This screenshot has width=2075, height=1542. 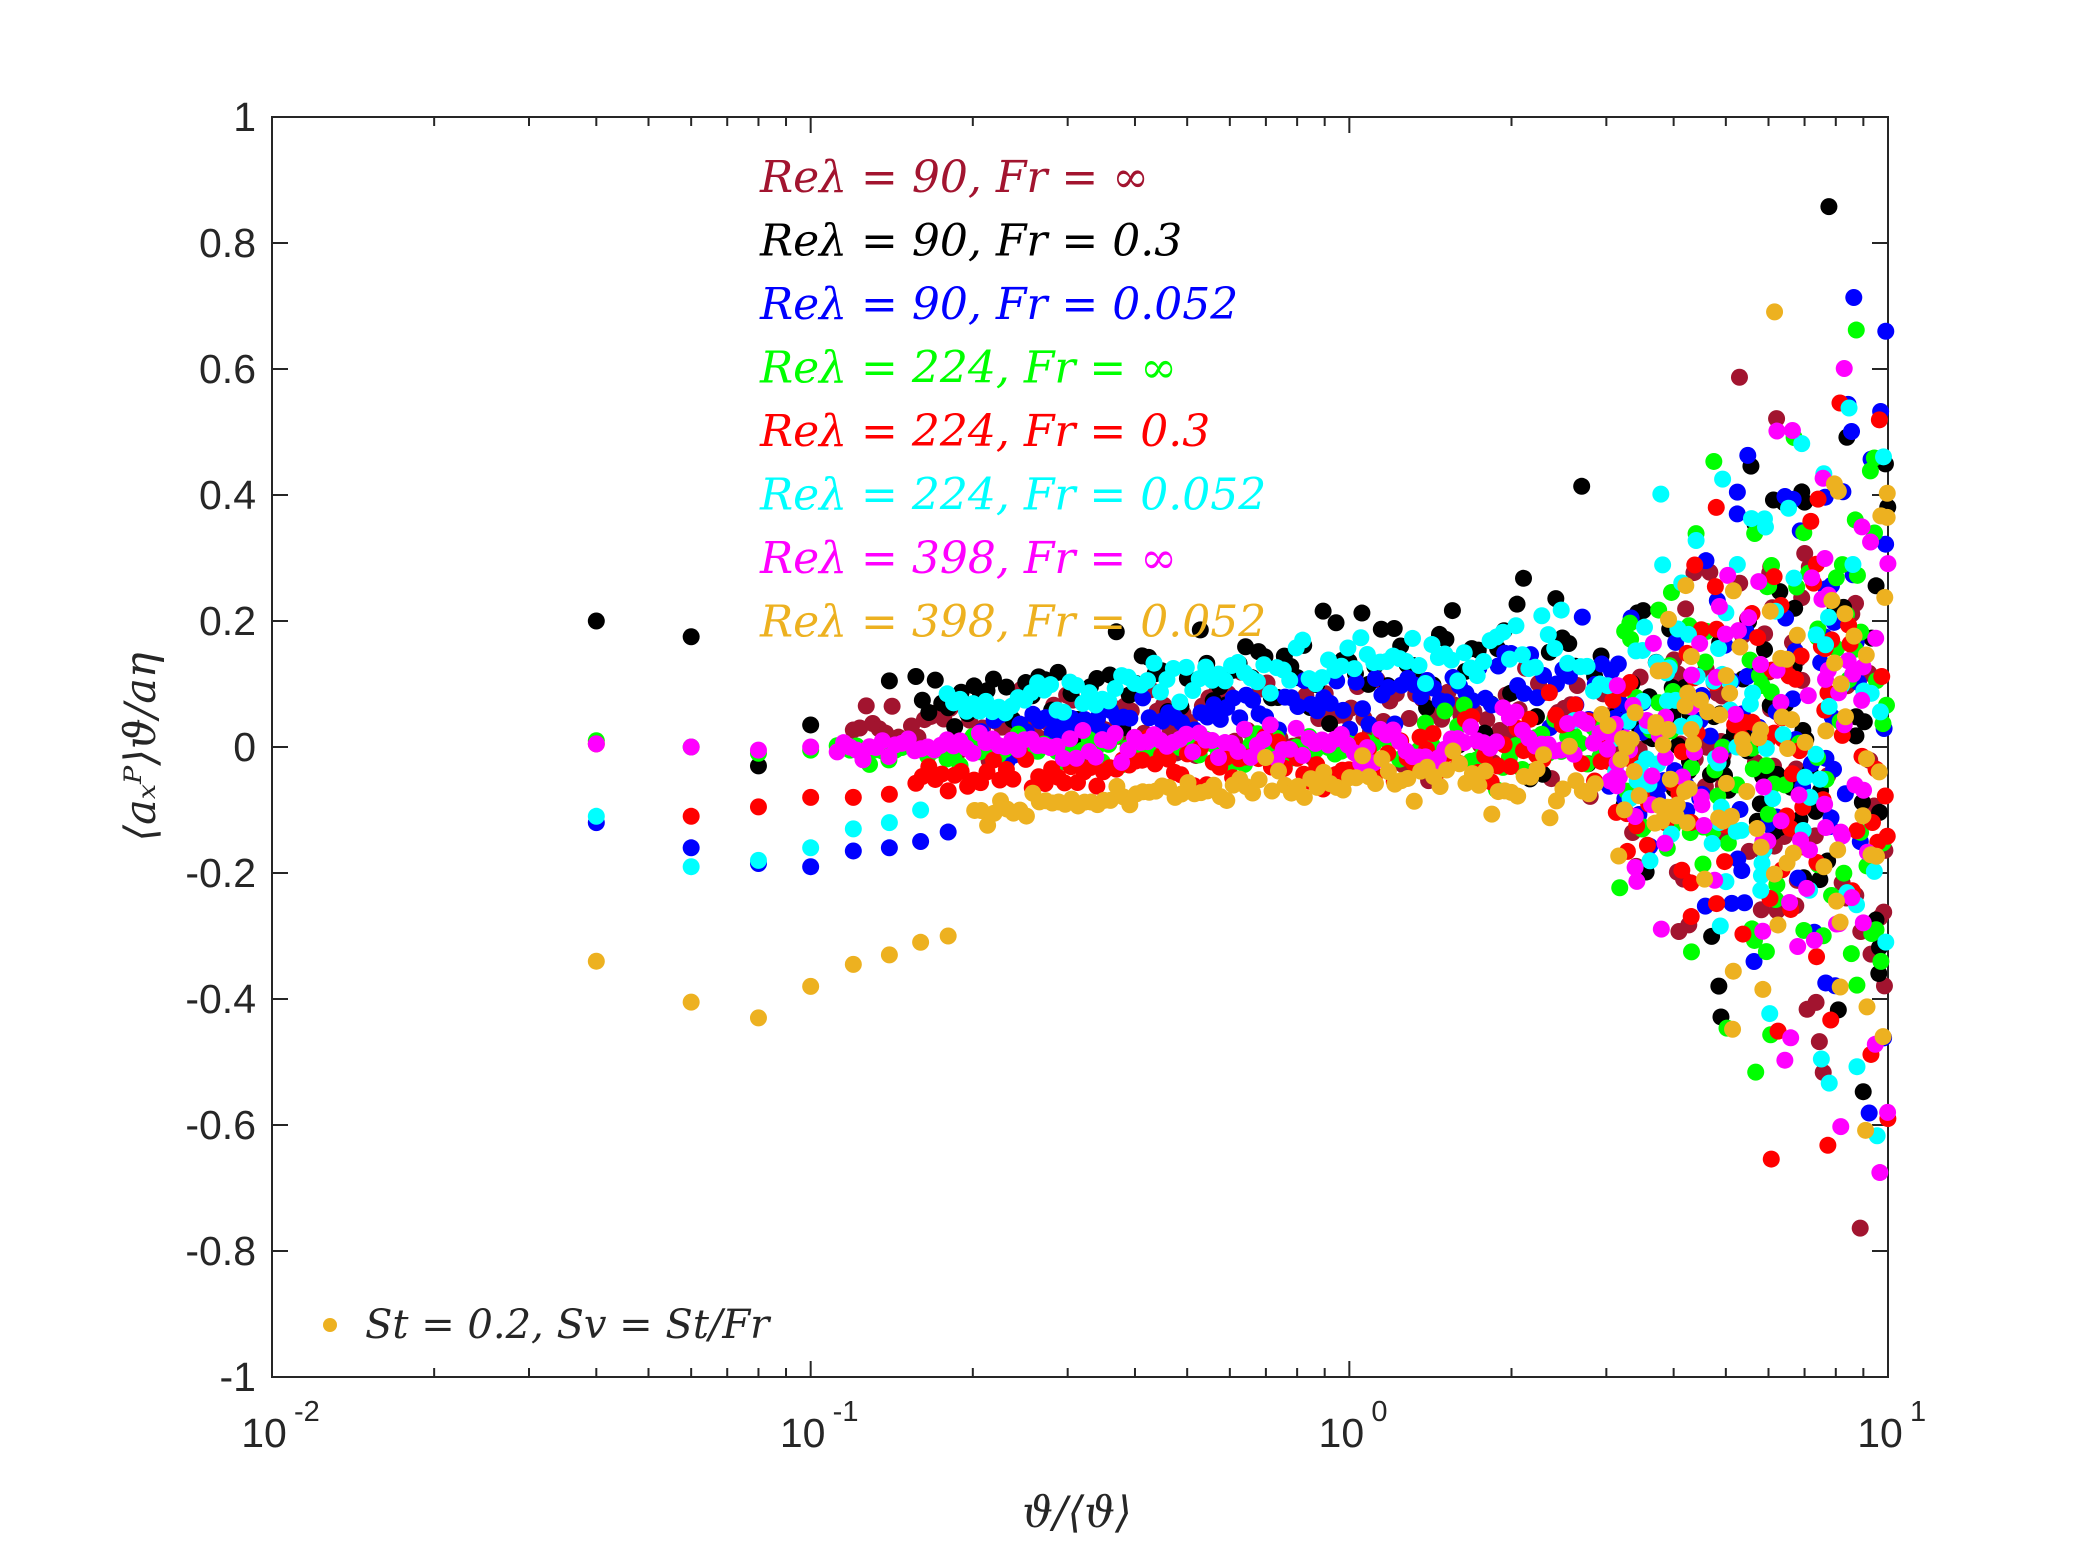 I want to click on legend-entry: Reλ = 90, Fr = ∞, so click(x=954, y=177).